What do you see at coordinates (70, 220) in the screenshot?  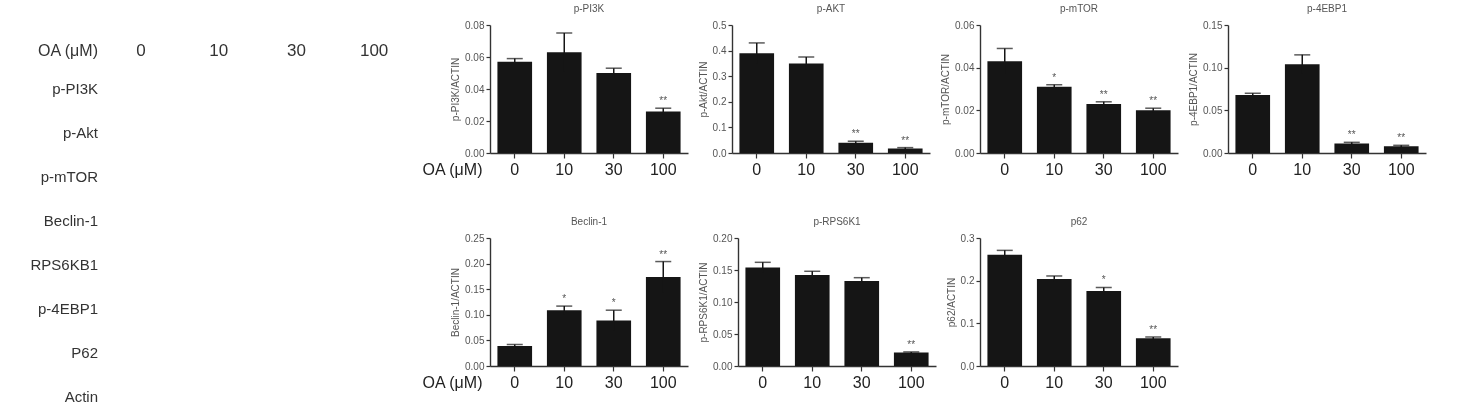 I see `category-label: Beclin-1` at bounding box center [70, 220].